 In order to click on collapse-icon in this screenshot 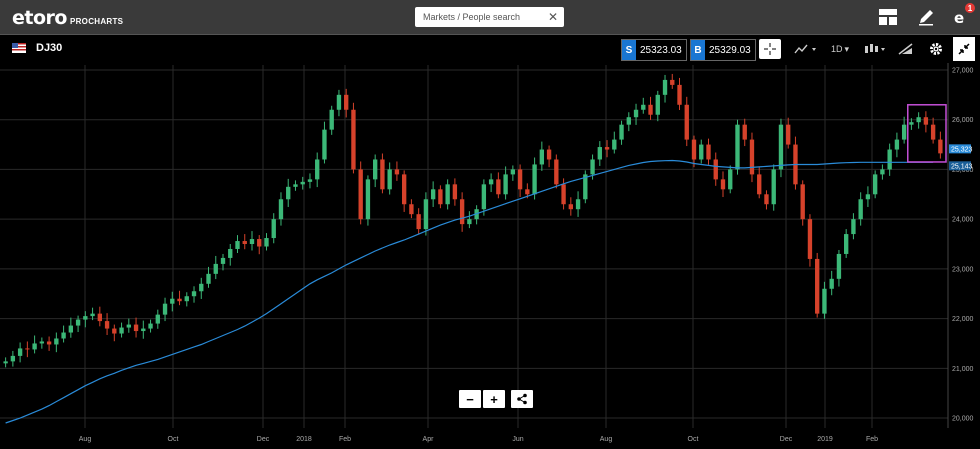, I will do `click(964, 49)`.